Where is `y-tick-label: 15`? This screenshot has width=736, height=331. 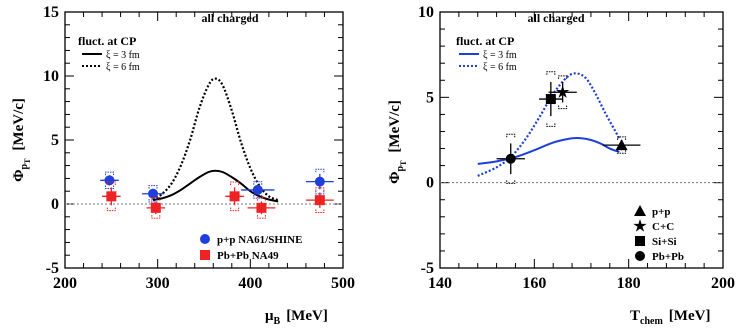
y-tick-label: 15 is located at coordinates (51, 12).